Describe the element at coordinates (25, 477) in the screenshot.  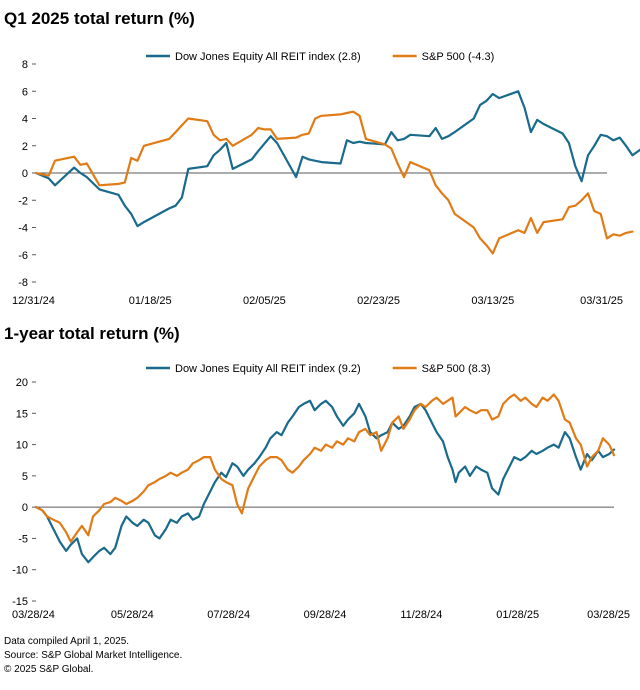
I see `y-tick-label: 5` at that location.